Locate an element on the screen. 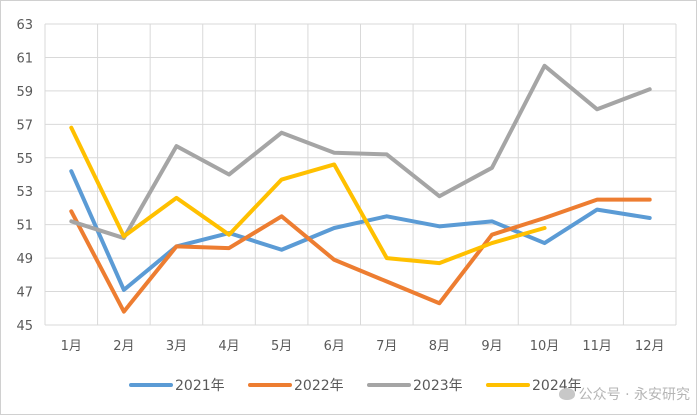 The image size is (697, 418). x-tick-label: 11月 is located at coordinates (597, 346).